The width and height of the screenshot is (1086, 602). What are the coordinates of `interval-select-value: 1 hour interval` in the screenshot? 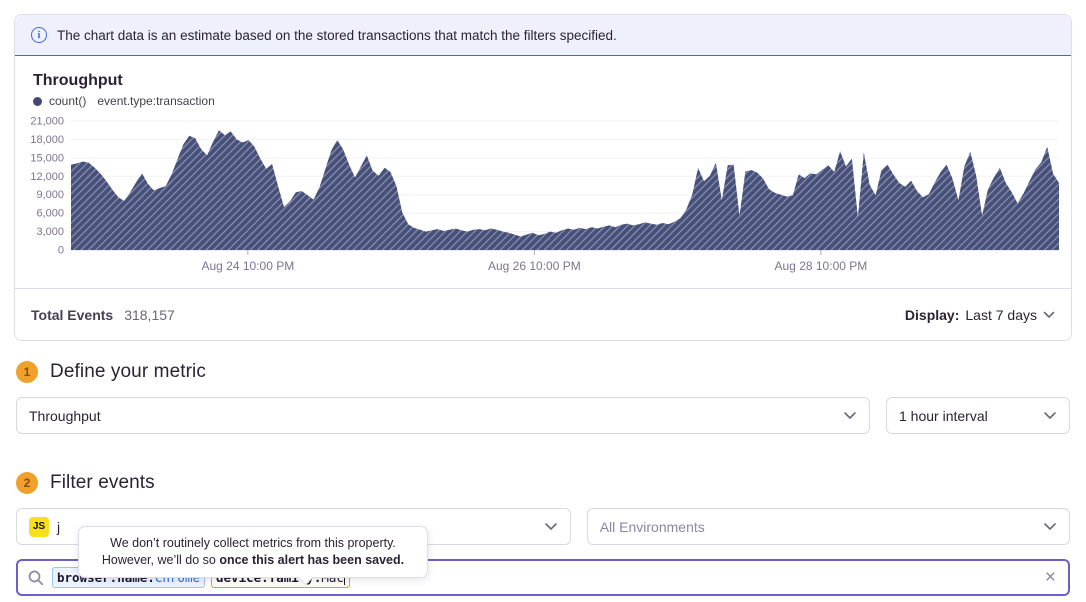 It's located at (943, 415).